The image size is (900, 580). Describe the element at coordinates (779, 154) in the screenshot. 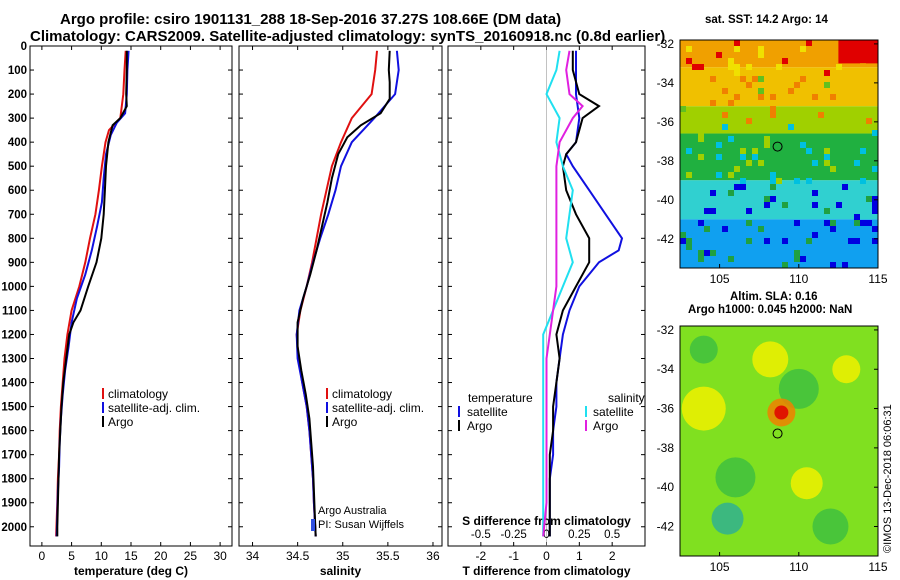

I see `sst-map-field` at that location.